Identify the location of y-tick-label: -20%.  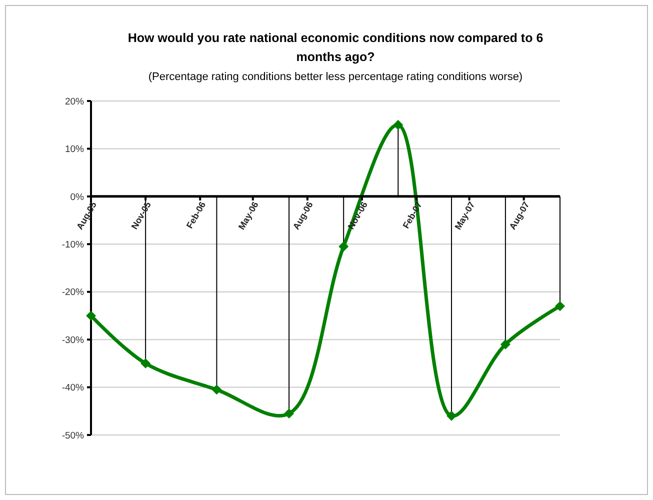
(73, 292).